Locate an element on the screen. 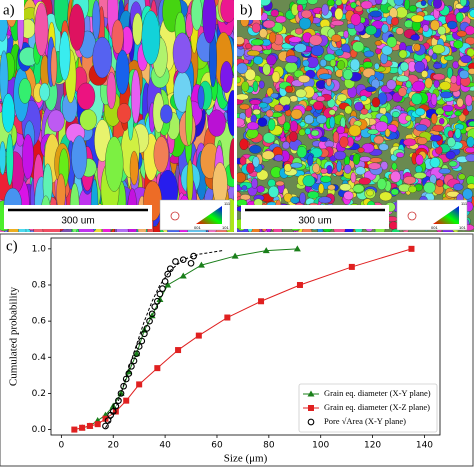 Image resolution: width=474 pixels, height=467 pixels. y-tick-label: 0.8 is located at coordinates (39, 285).